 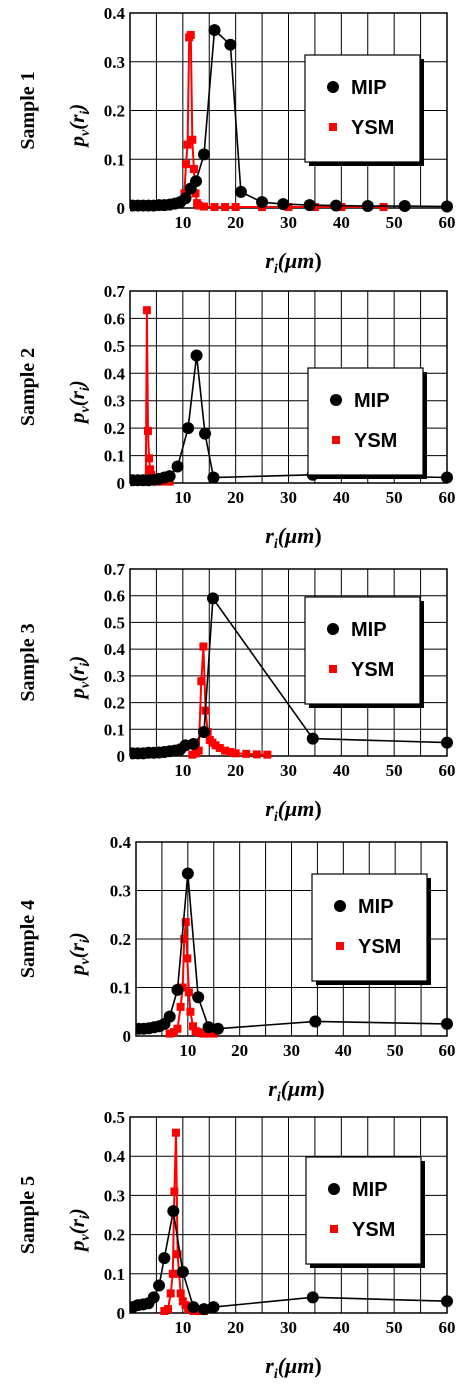 I want to click on series-ysm, so click(x=191, y=978).